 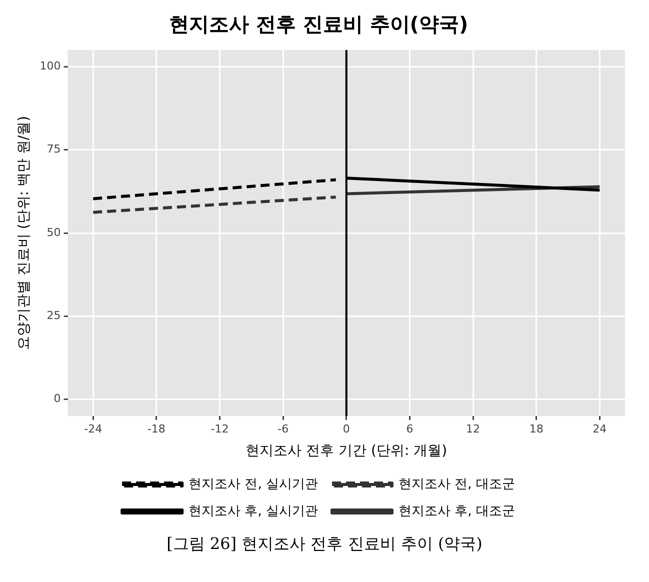 I want to click on x-tick-label: -6, so click(x=283, y=429).